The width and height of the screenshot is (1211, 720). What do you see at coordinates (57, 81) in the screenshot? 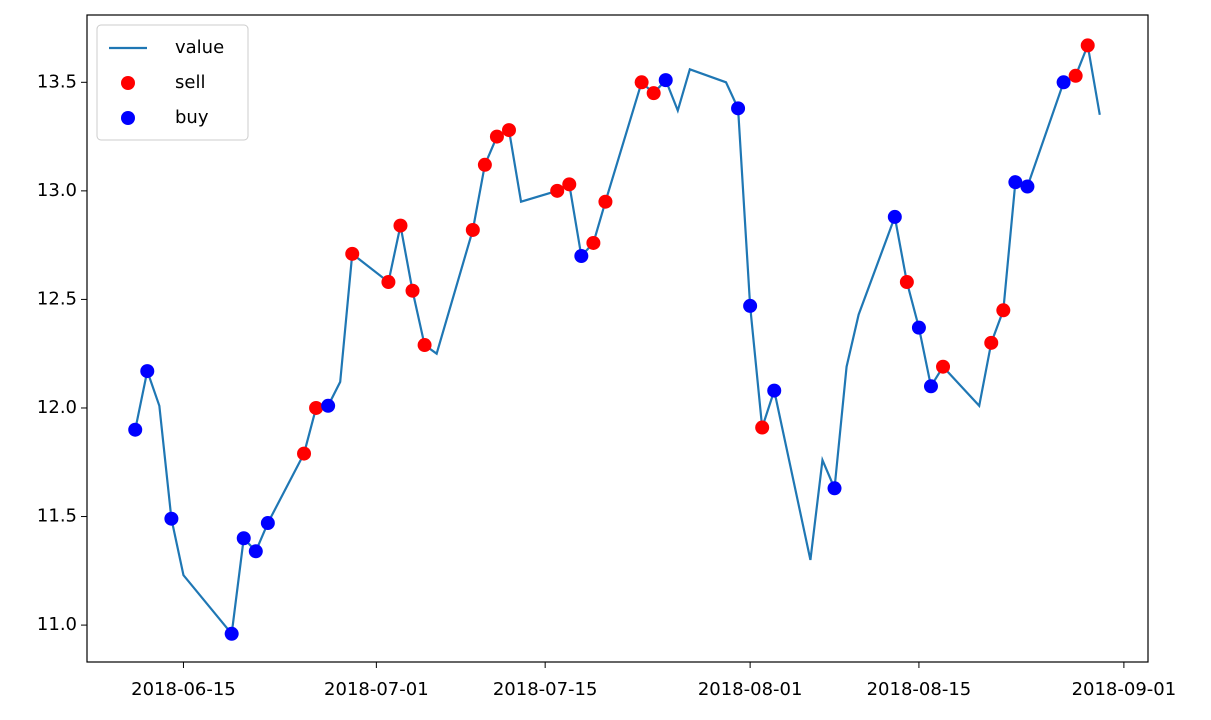
I see `y-tick-label: 13.5` at bounding box center [57, 81].